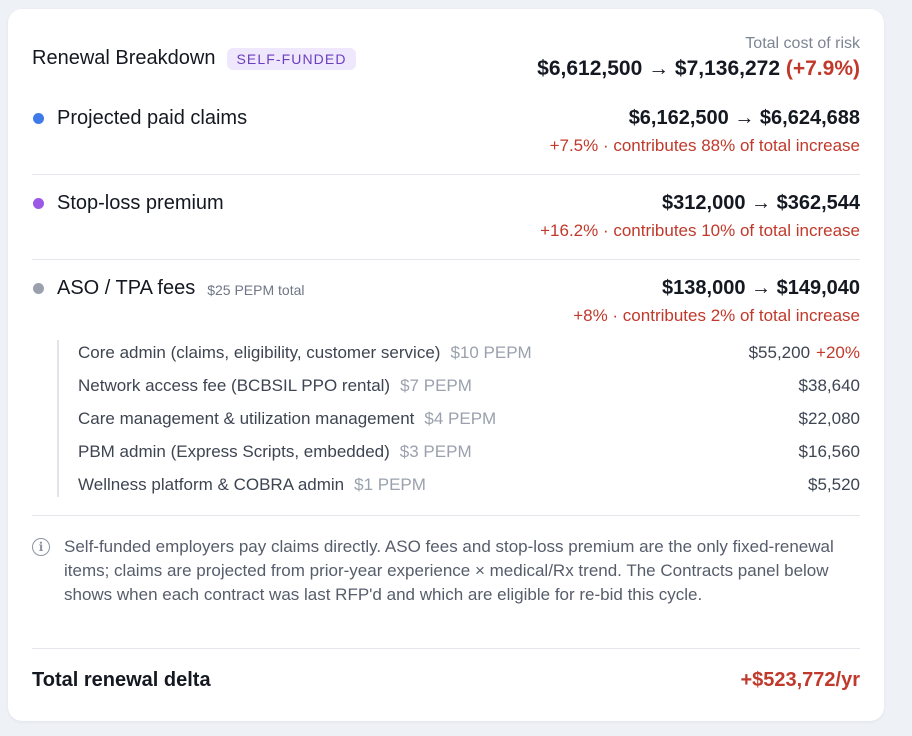  What do you see at coordinates (256, 289) in the screenshot?
I see `row-note: $25 PEPM total` at bounding box center [256, 289].